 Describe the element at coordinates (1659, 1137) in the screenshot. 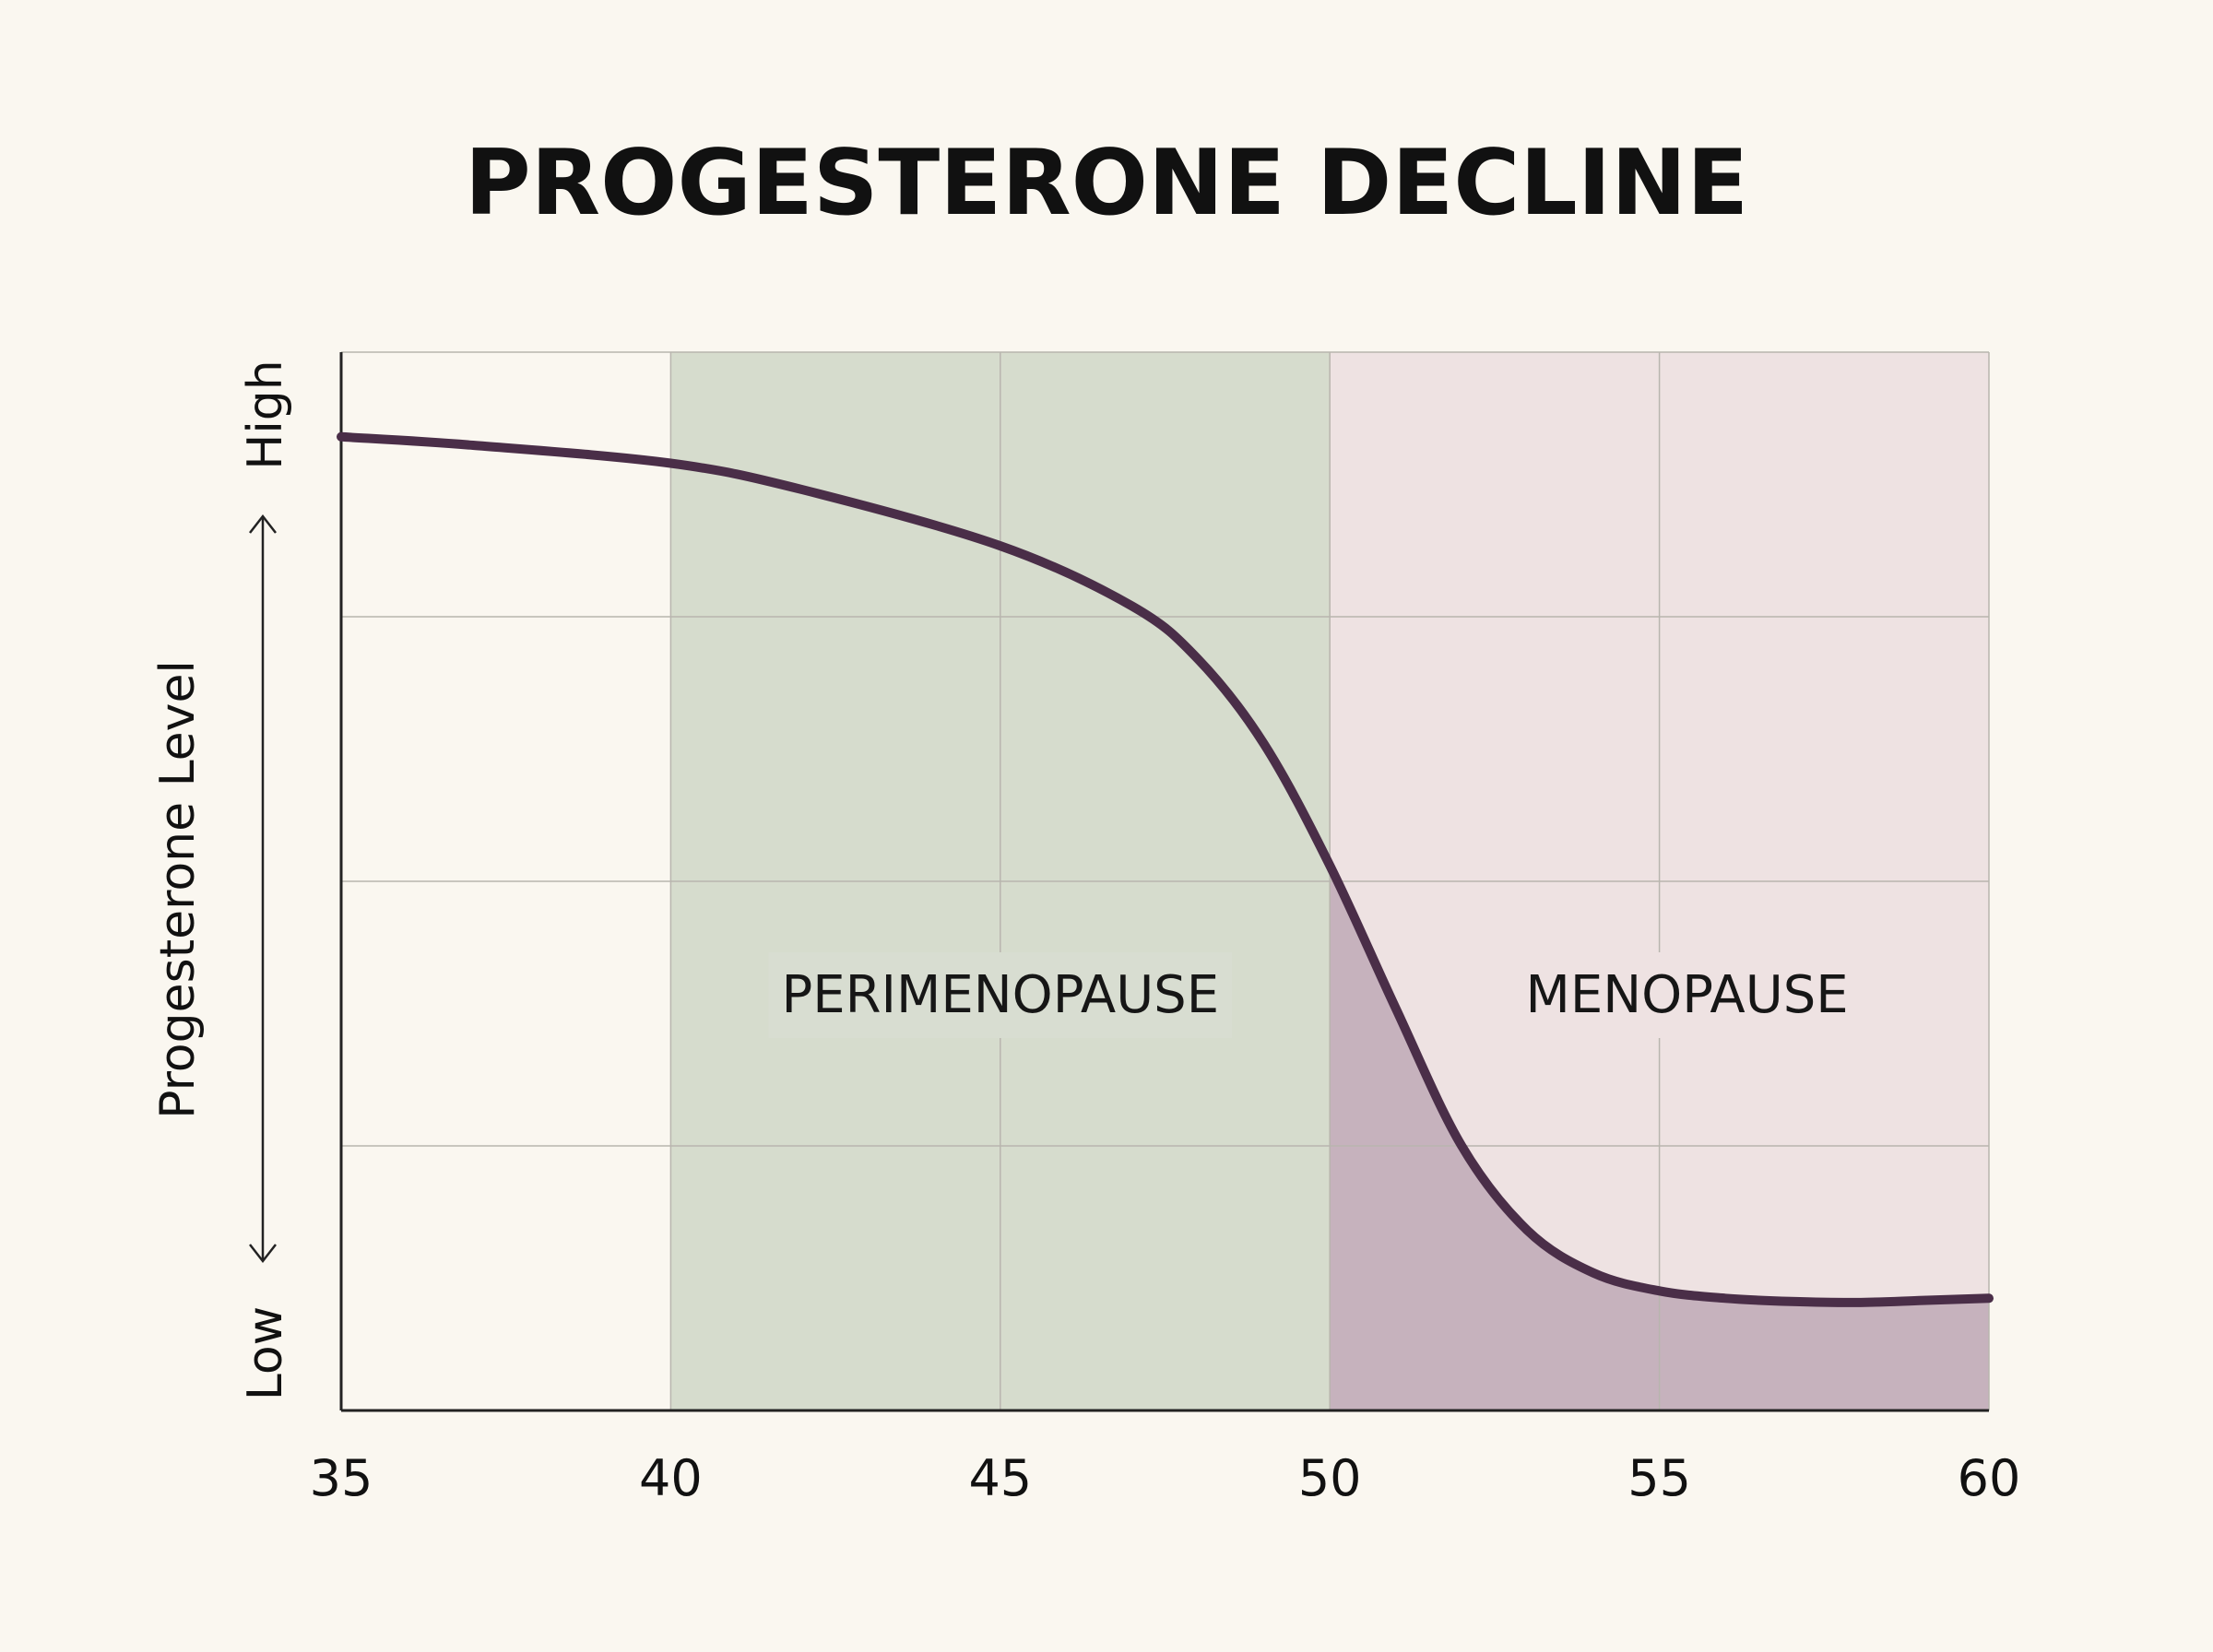

I see `region-menopause-under-curve` at that location.